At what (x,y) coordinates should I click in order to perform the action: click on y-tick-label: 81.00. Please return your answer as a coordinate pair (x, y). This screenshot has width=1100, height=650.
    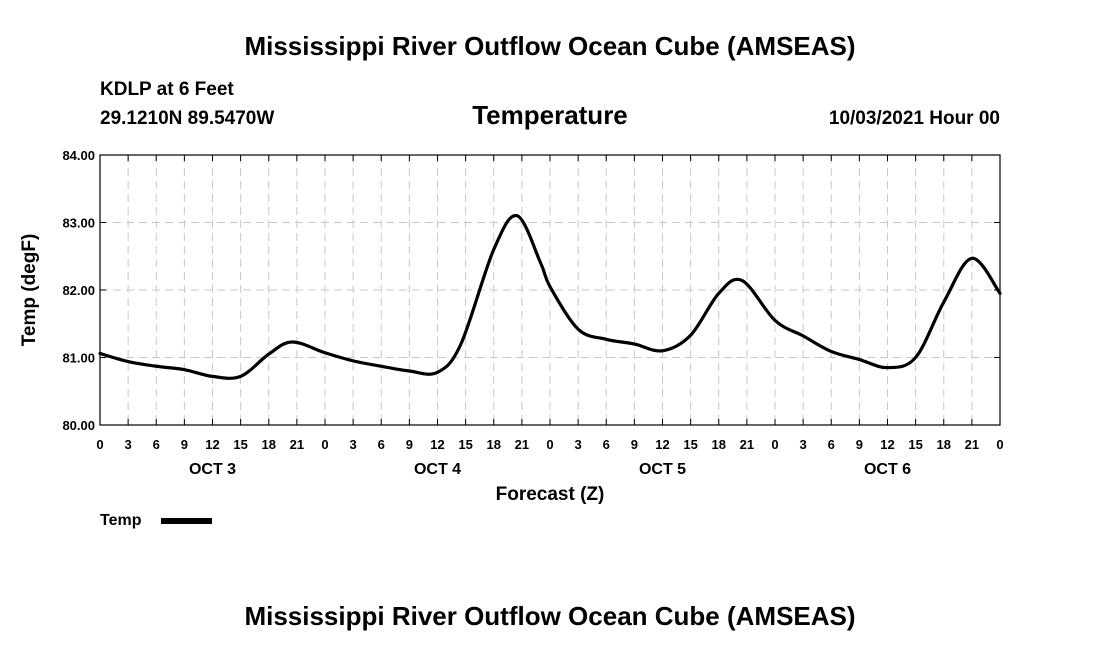
    Looking at the image, I should click on (78, 358).